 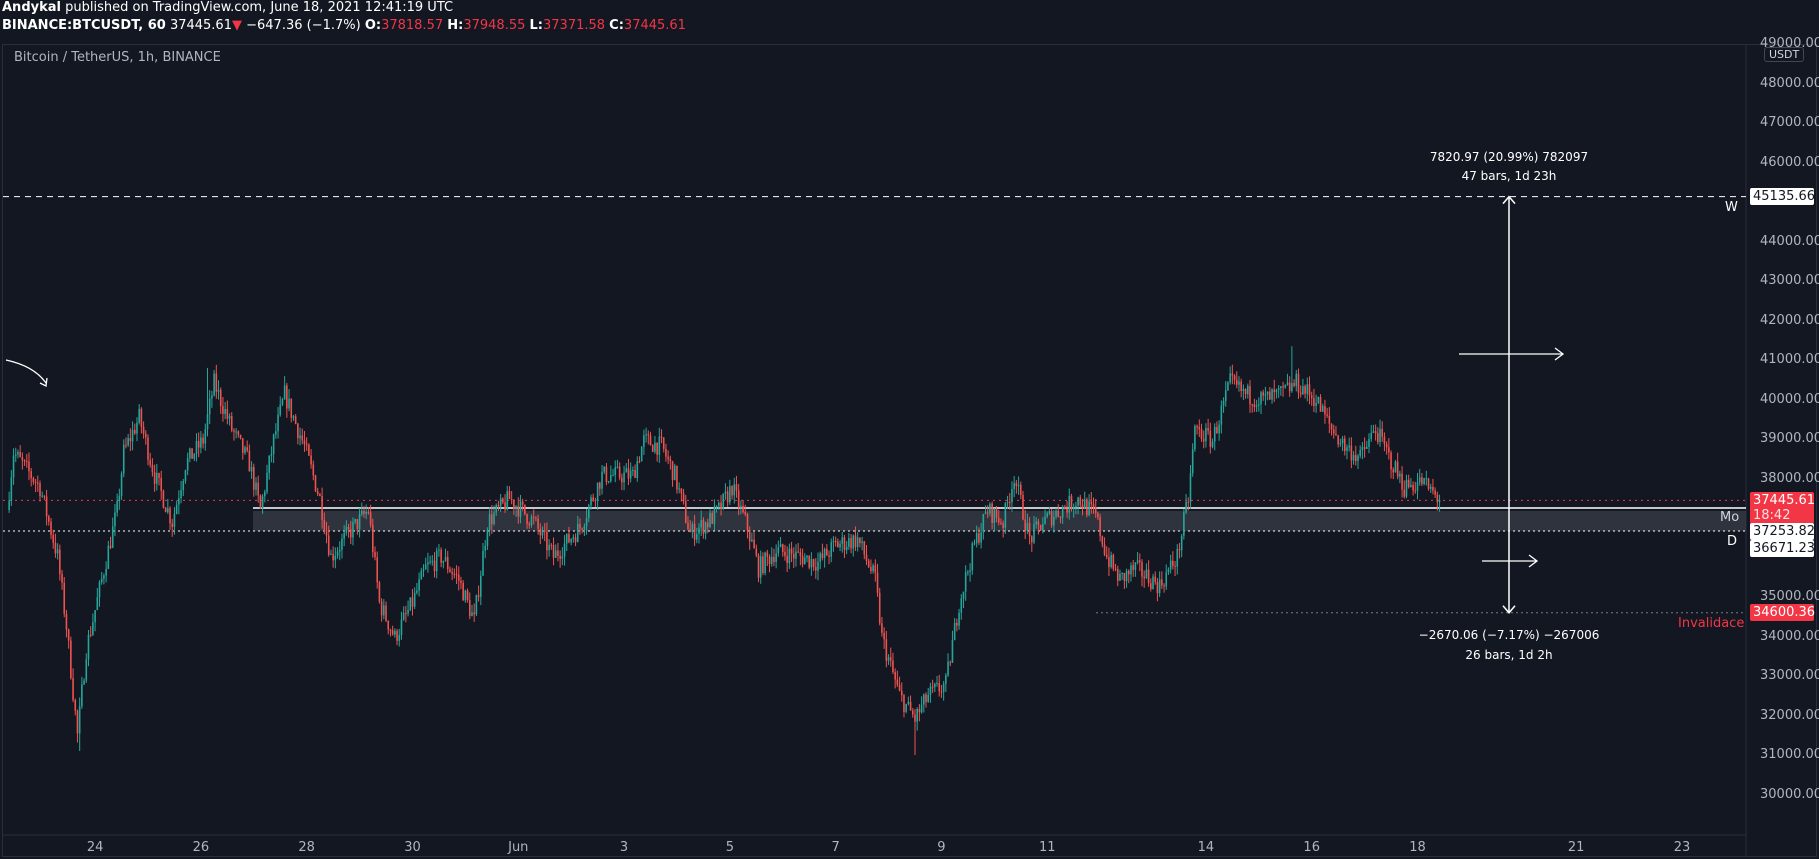 I want to click on author: Andykal, so click(x=31, y=7).